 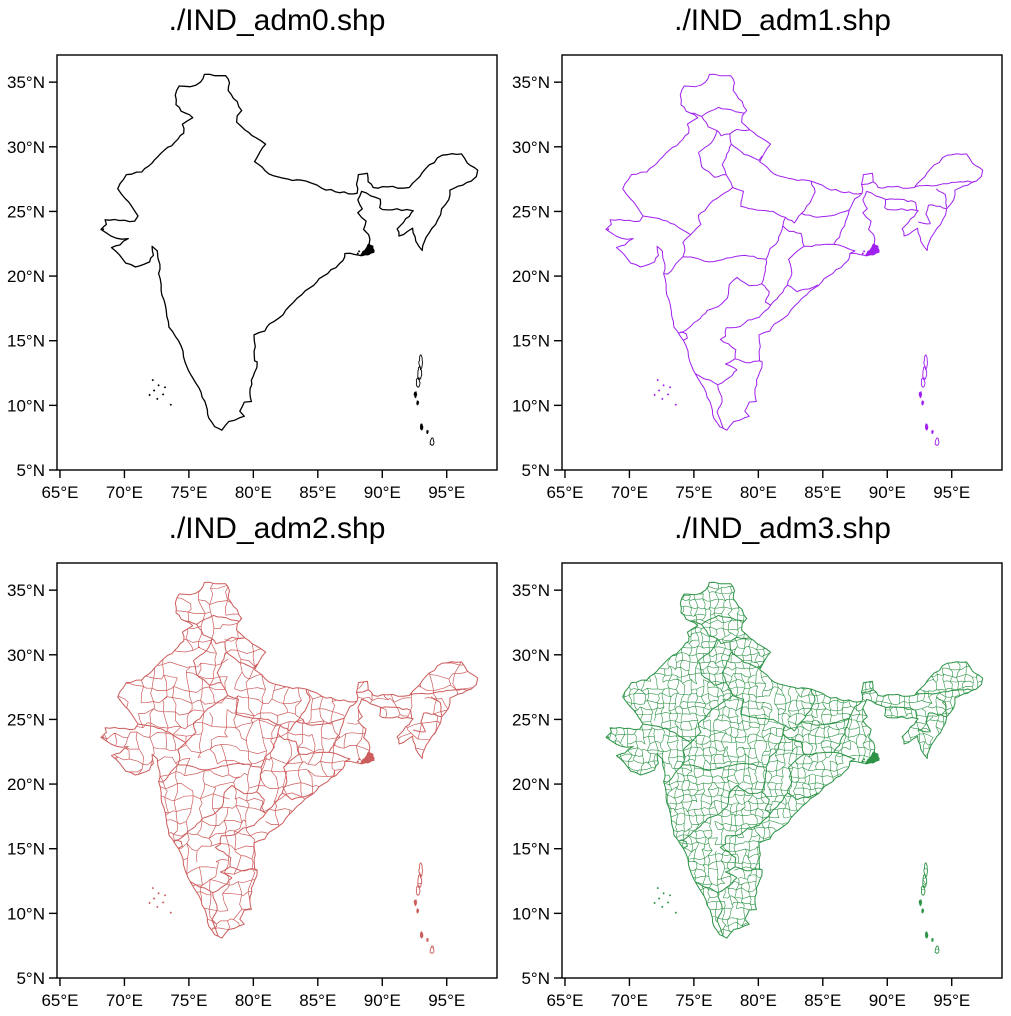 I want to click on panel-title-adm0: ./IND_adm0.shp, so click(x=277, y=20).